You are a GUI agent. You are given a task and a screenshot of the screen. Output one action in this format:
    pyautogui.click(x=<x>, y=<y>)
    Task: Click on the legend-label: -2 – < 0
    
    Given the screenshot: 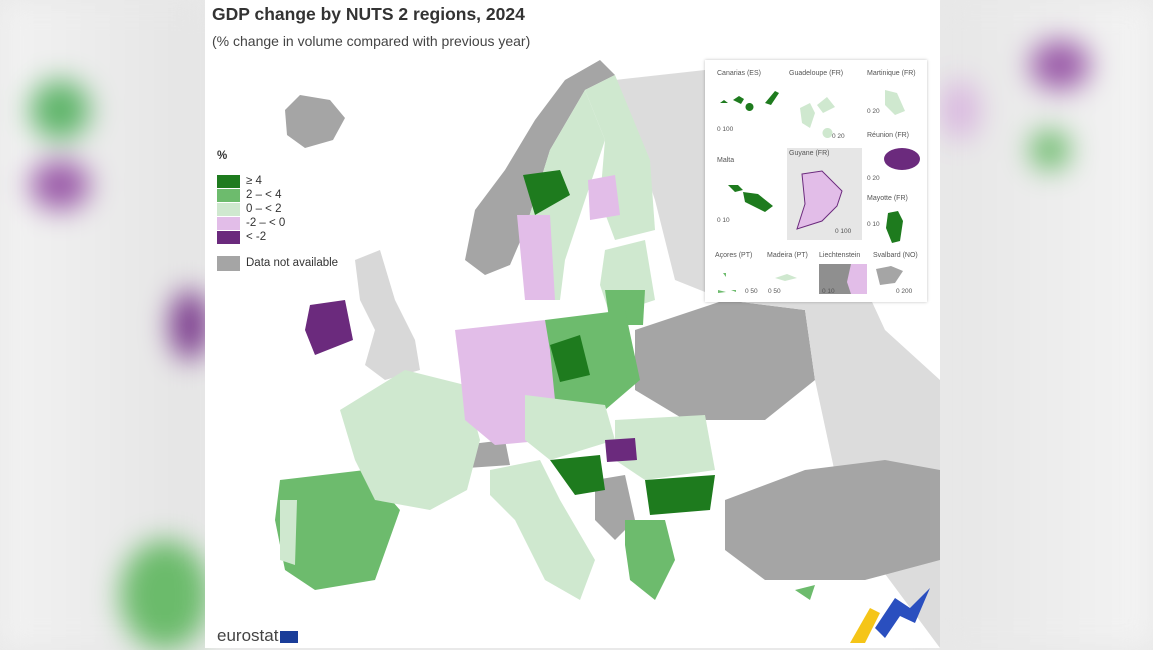 What is the action you would take?
    pyautogui.click(x=266, y=223)
    